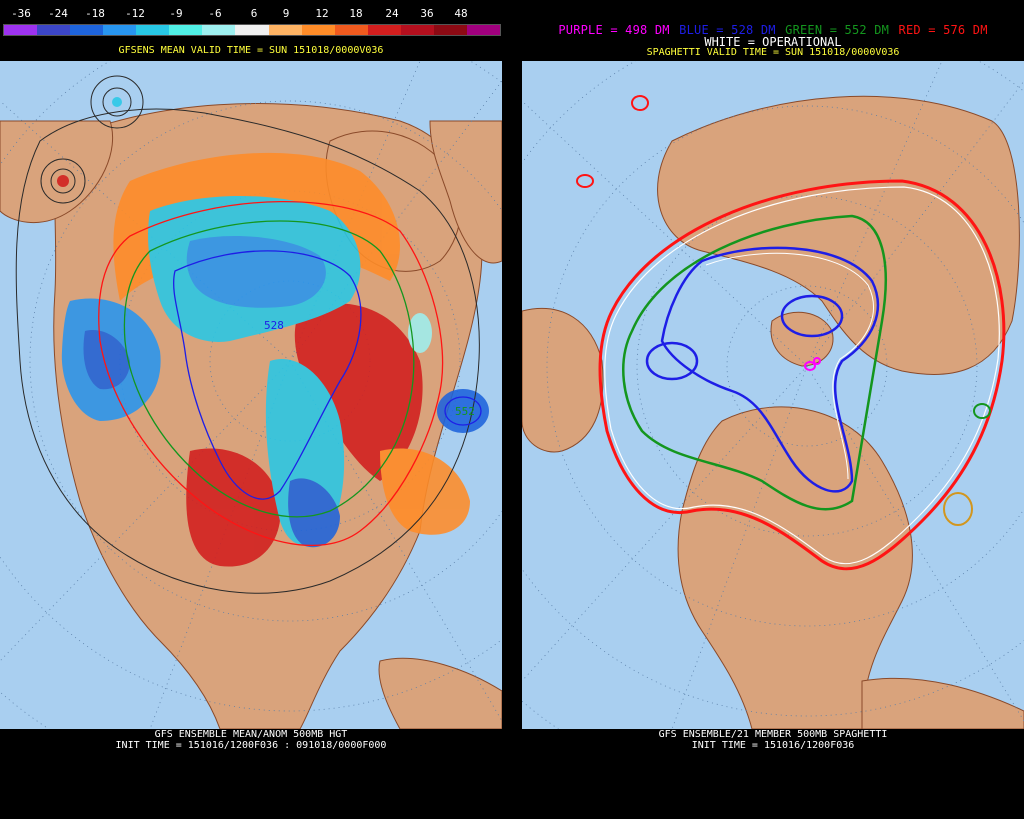  I want to click on mean-footer-product: GFS ENSEMBLE MEAN/ANOM 500MB HGT, so click(251, 734).